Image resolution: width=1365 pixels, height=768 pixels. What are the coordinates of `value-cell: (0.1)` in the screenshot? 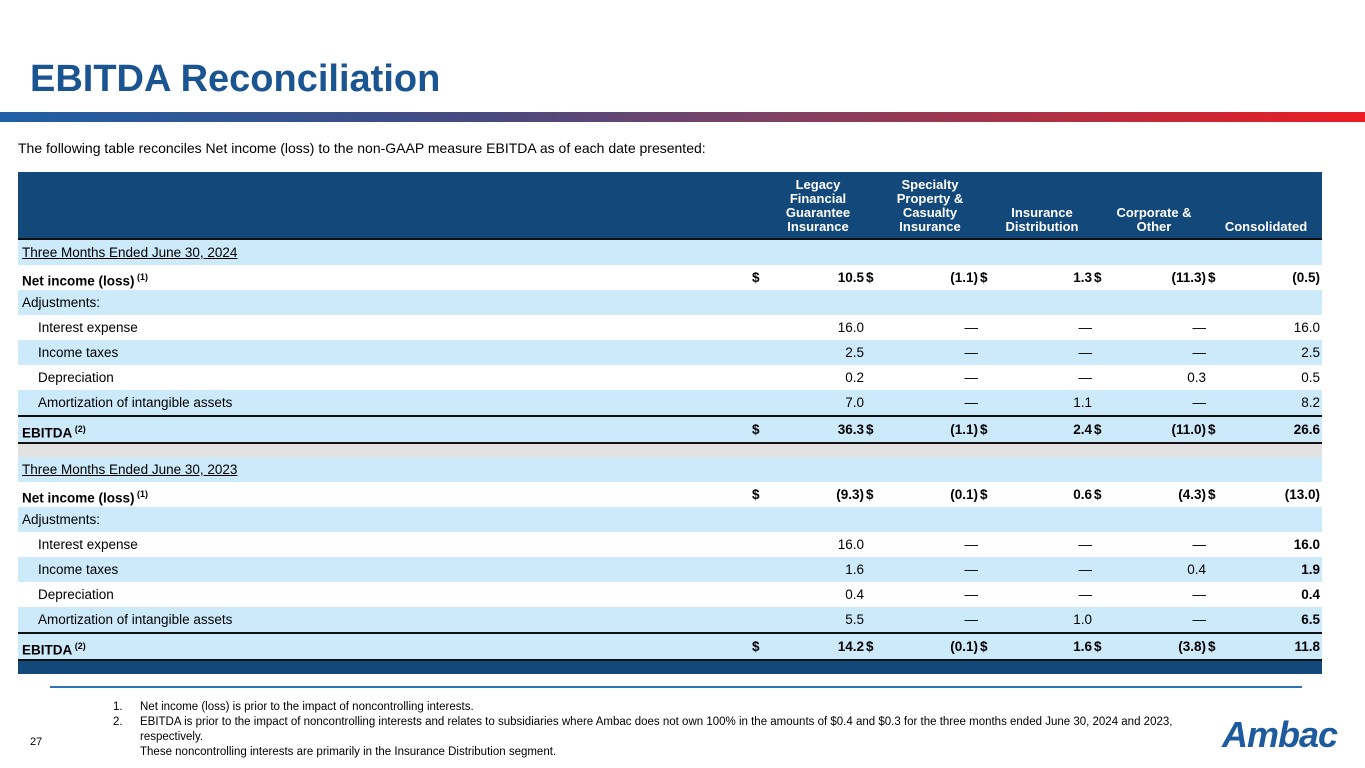 It's located at (964, 646).